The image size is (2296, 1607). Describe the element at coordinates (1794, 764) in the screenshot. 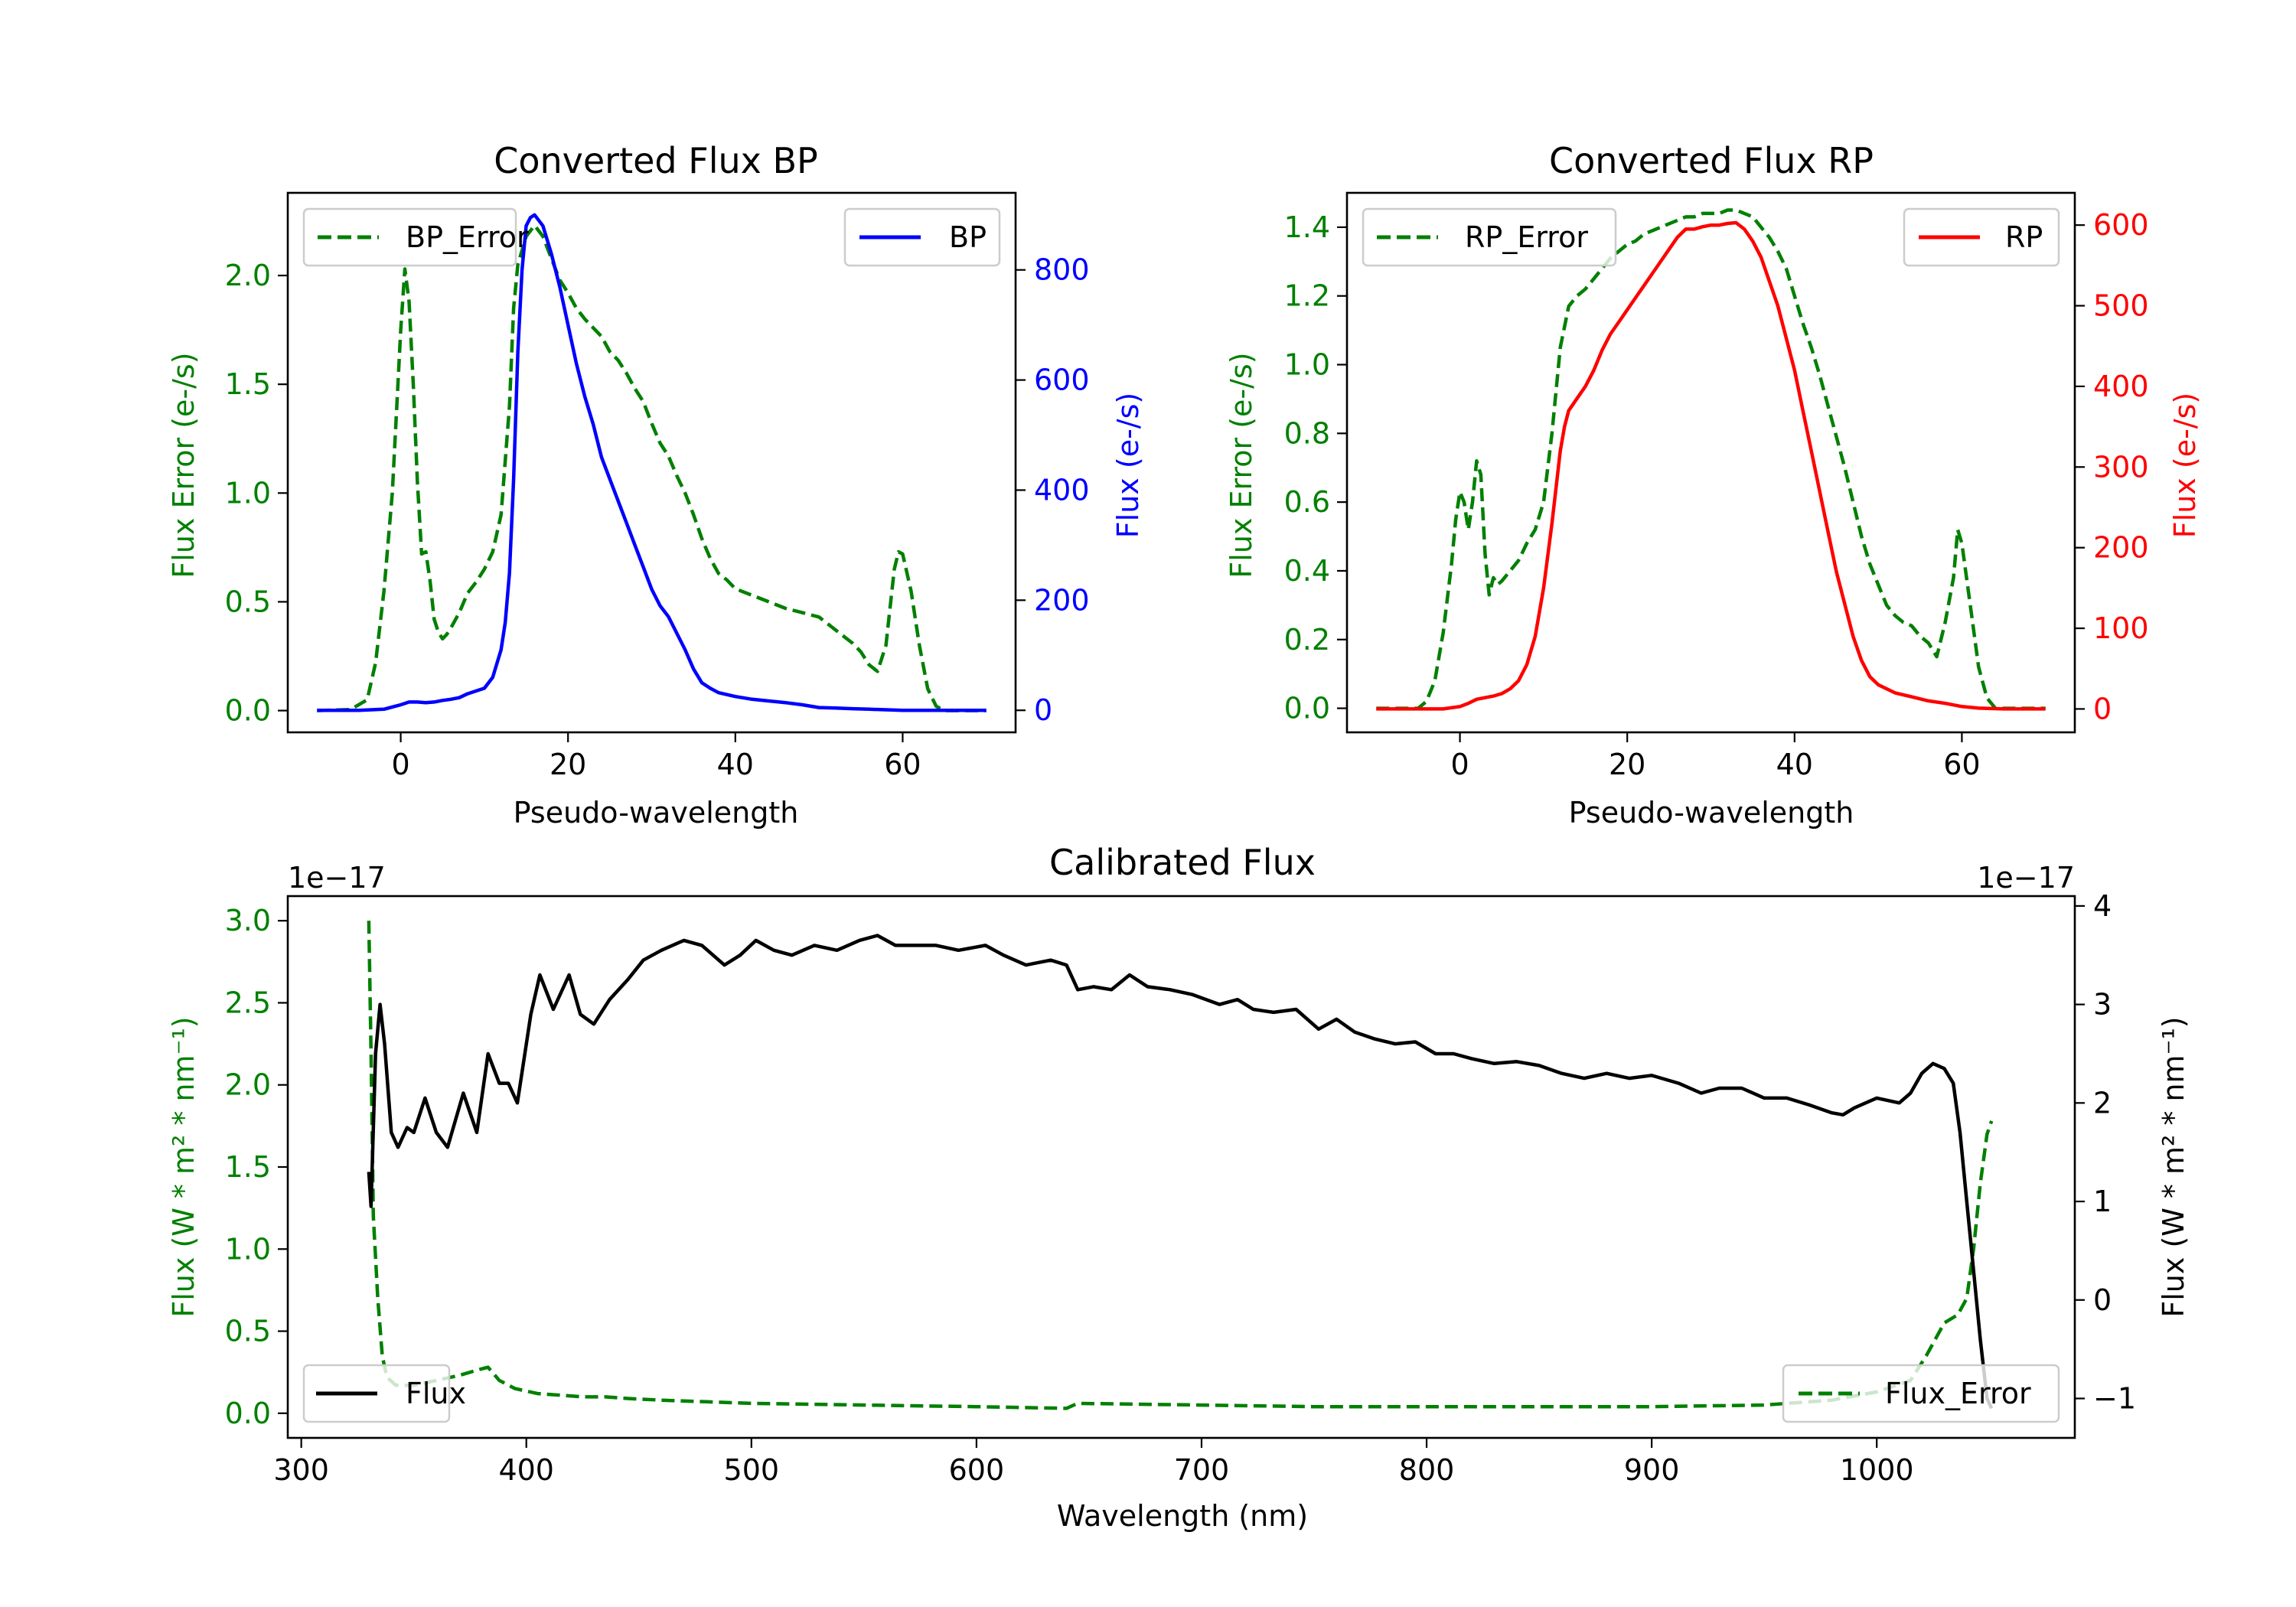

I see `rp-xtick-label: 40` at that location.